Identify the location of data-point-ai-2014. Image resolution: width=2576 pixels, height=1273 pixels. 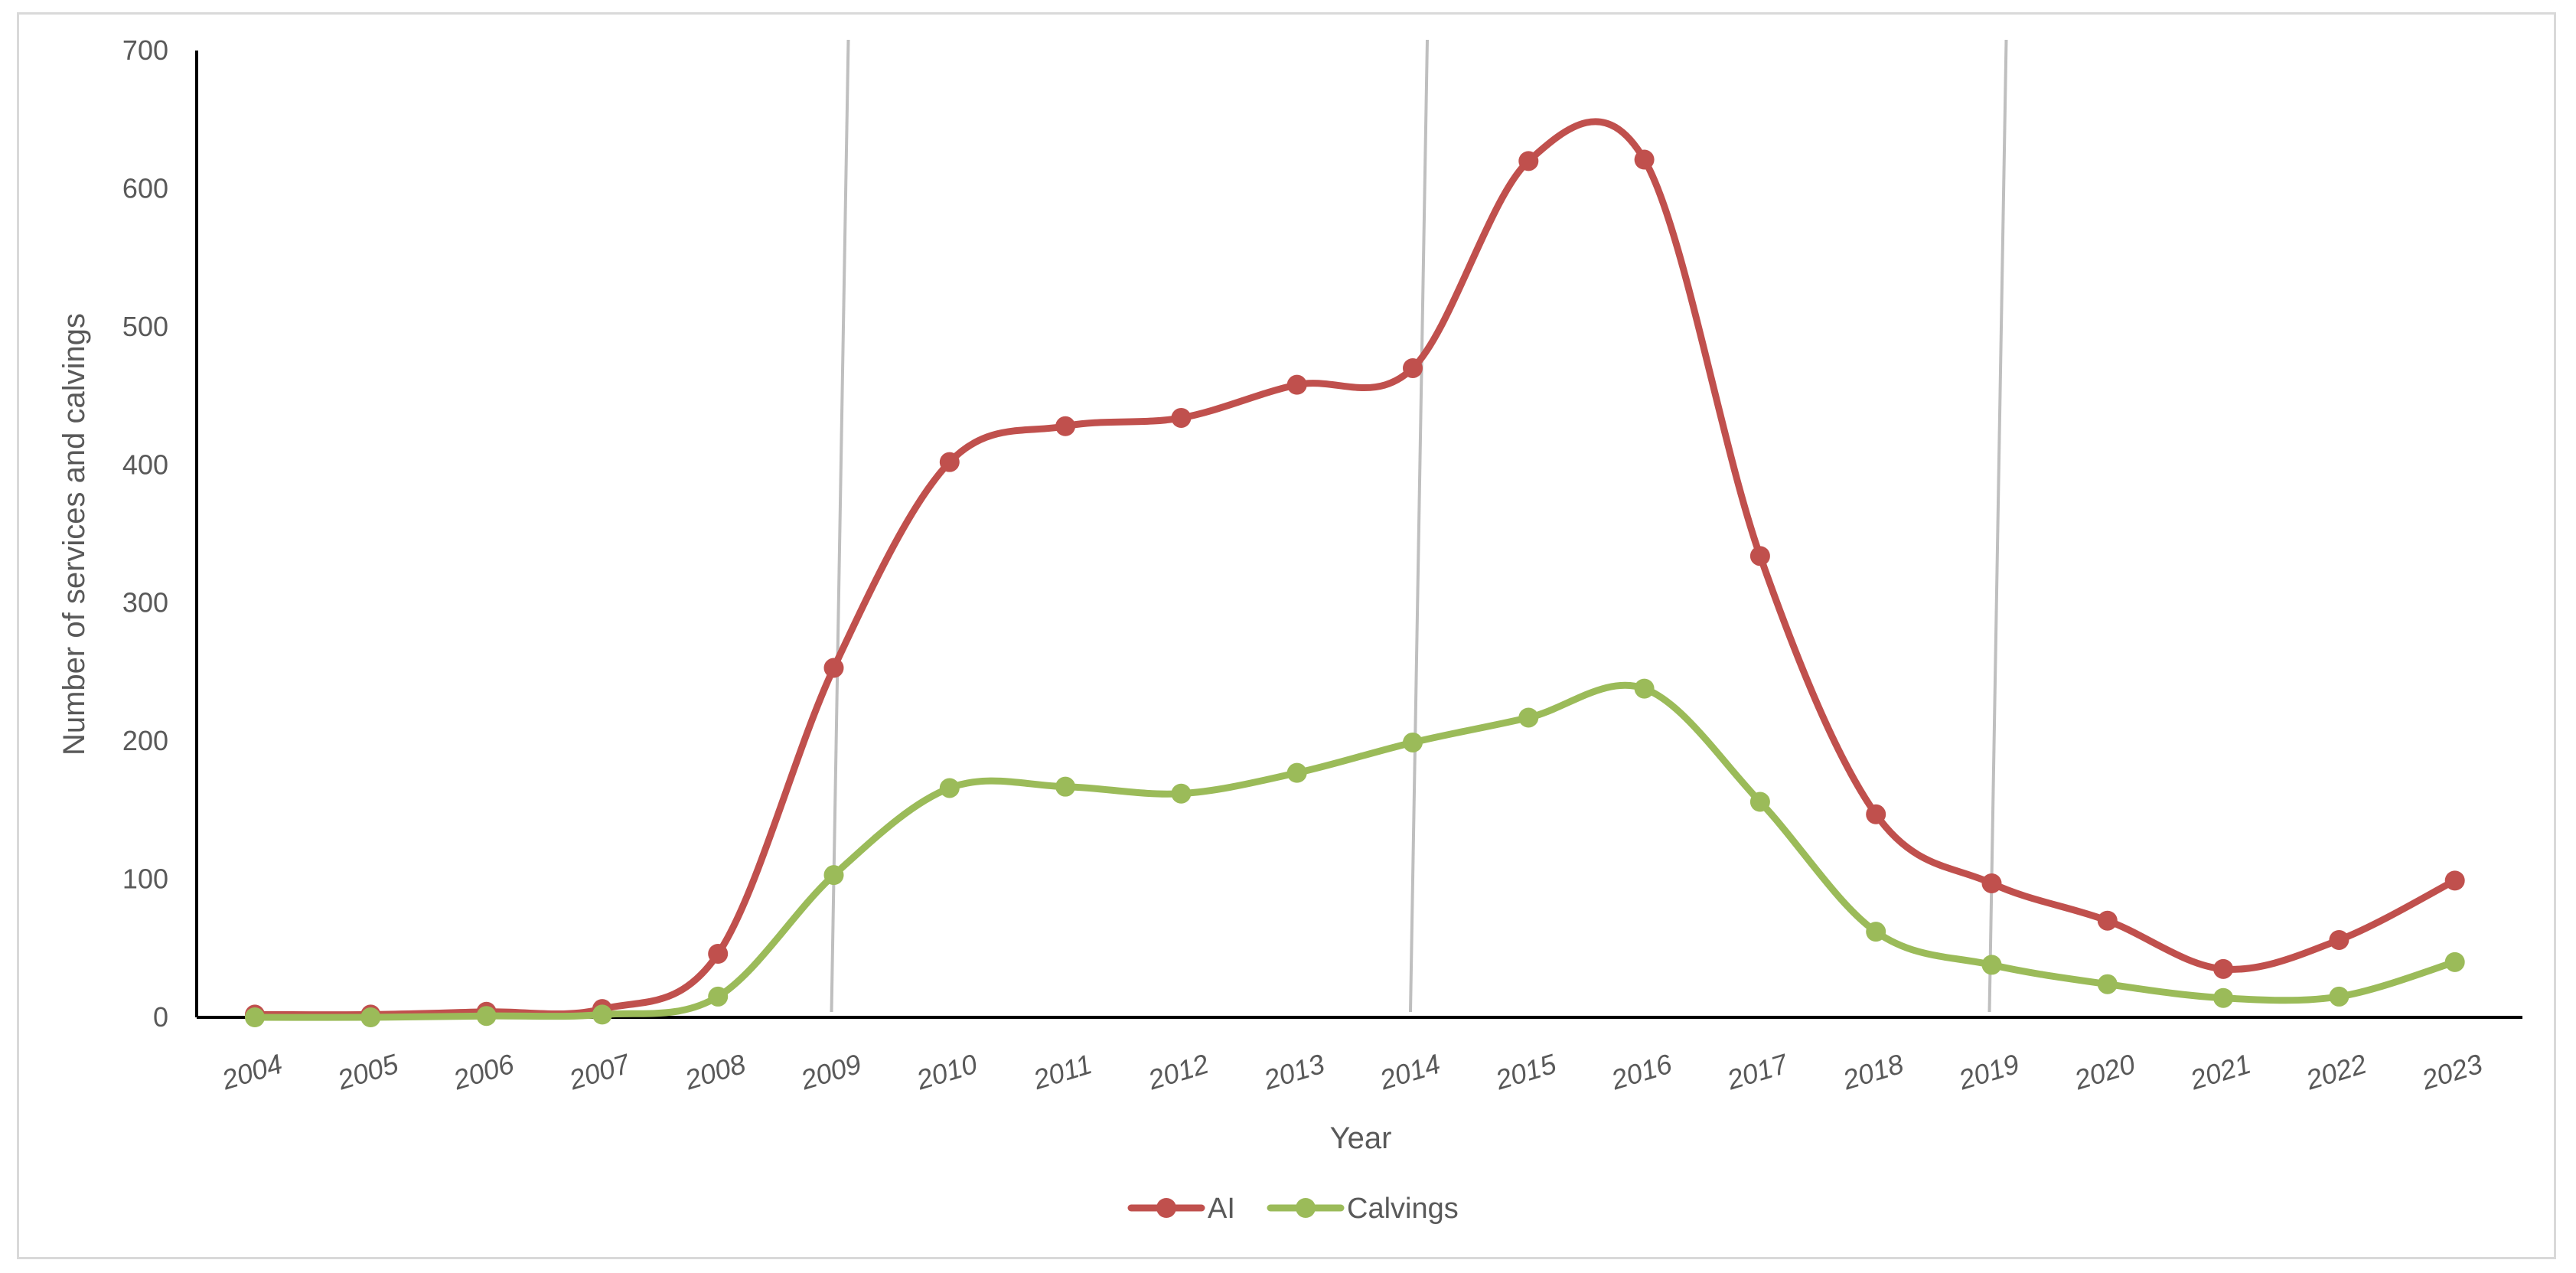
(1413, 367).